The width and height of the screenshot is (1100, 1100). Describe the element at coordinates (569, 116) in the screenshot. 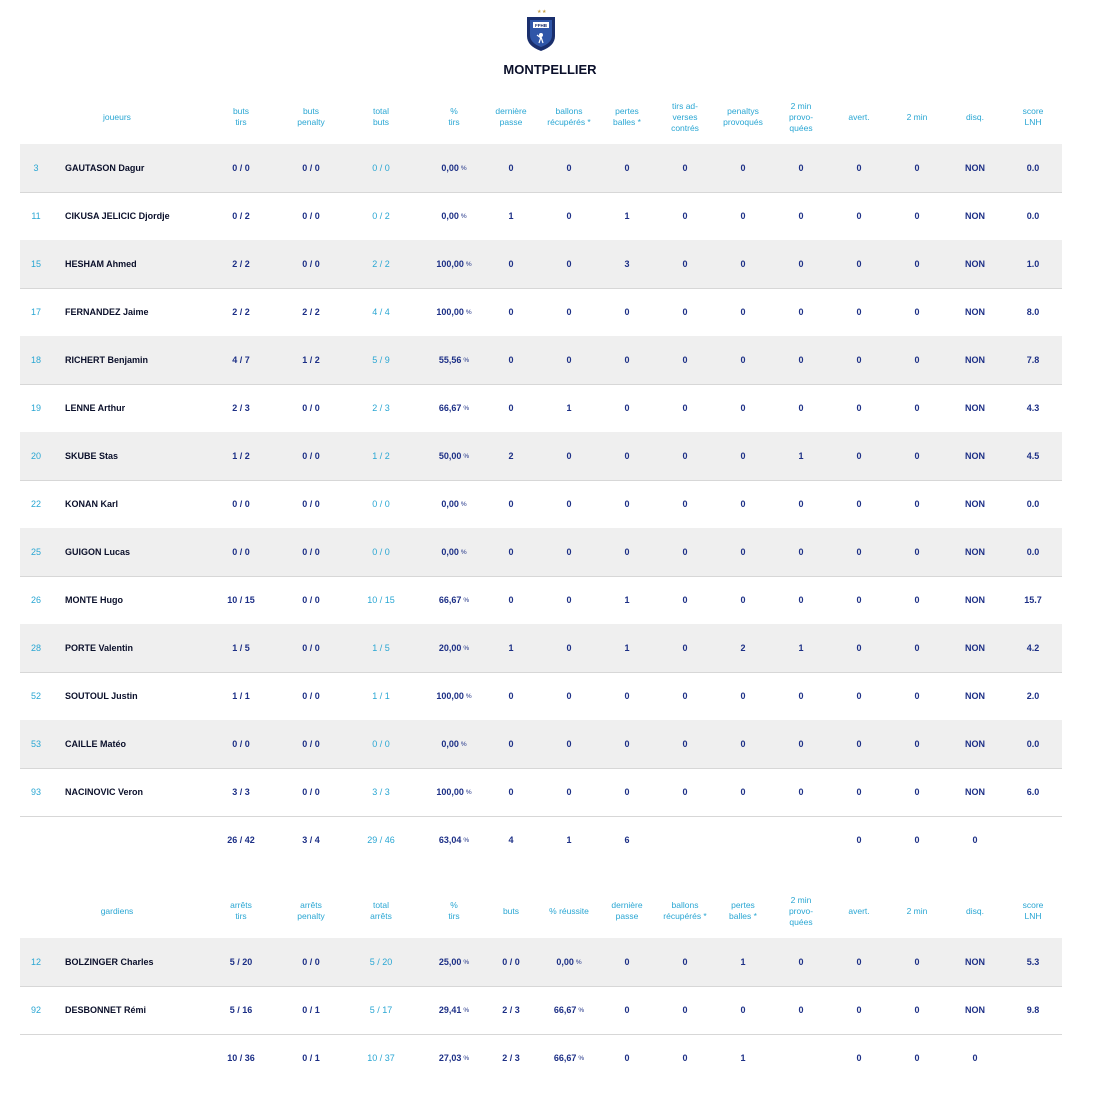

I see `players-col-header: ballons récupérés *` at that location.